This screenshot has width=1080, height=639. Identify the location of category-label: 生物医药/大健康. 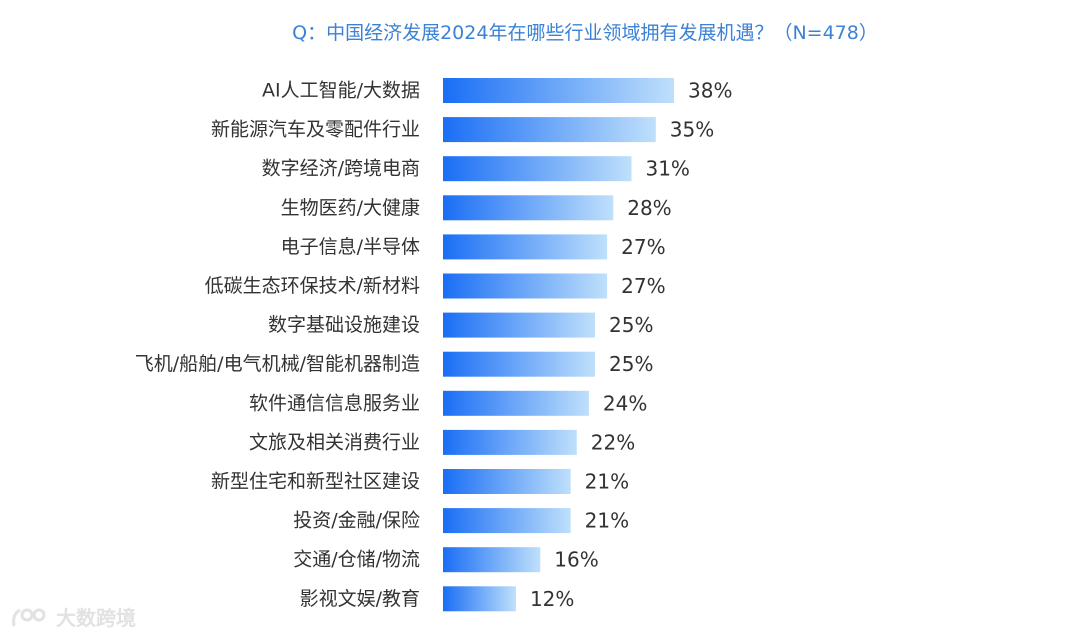
(350, 208).